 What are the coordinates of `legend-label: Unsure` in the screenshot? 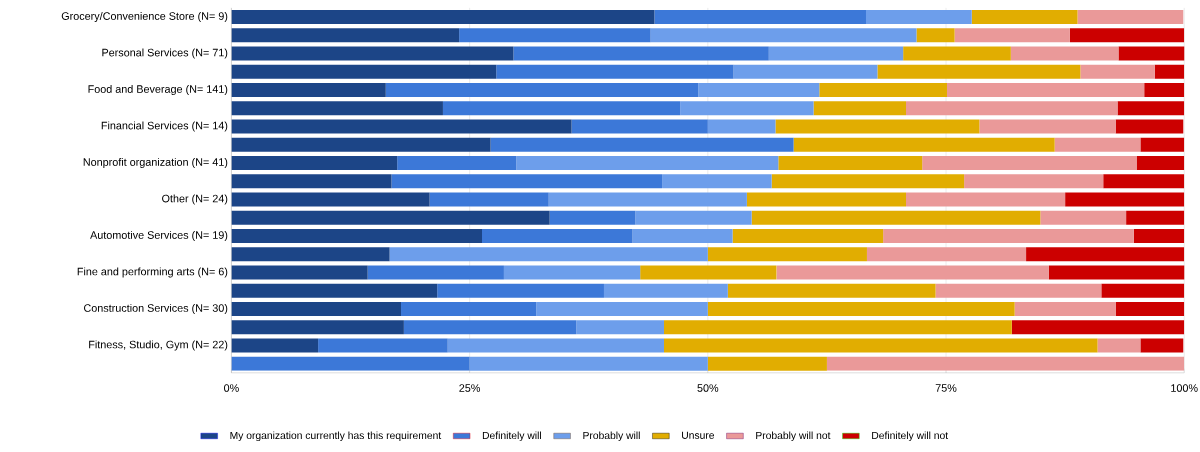 It's located at (698, 435).